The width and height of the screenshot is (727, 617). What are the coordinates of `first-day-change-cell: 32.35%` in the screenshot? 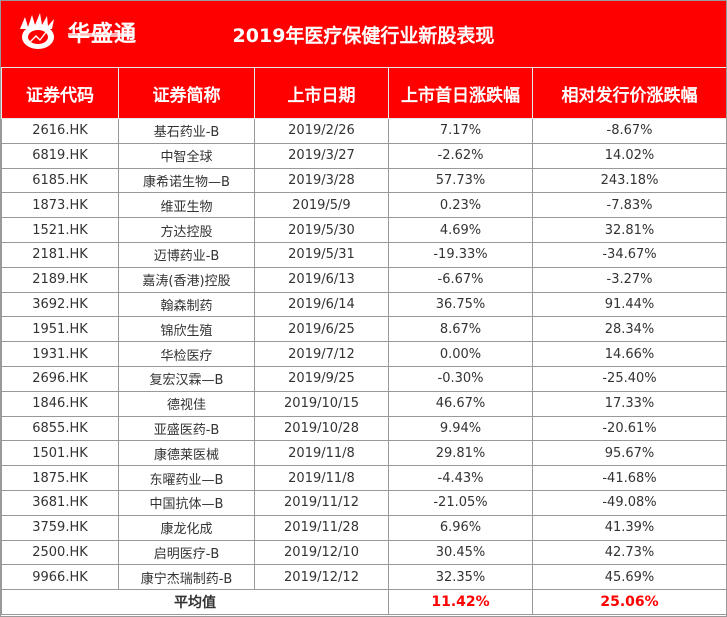 It's located at (460, 577).